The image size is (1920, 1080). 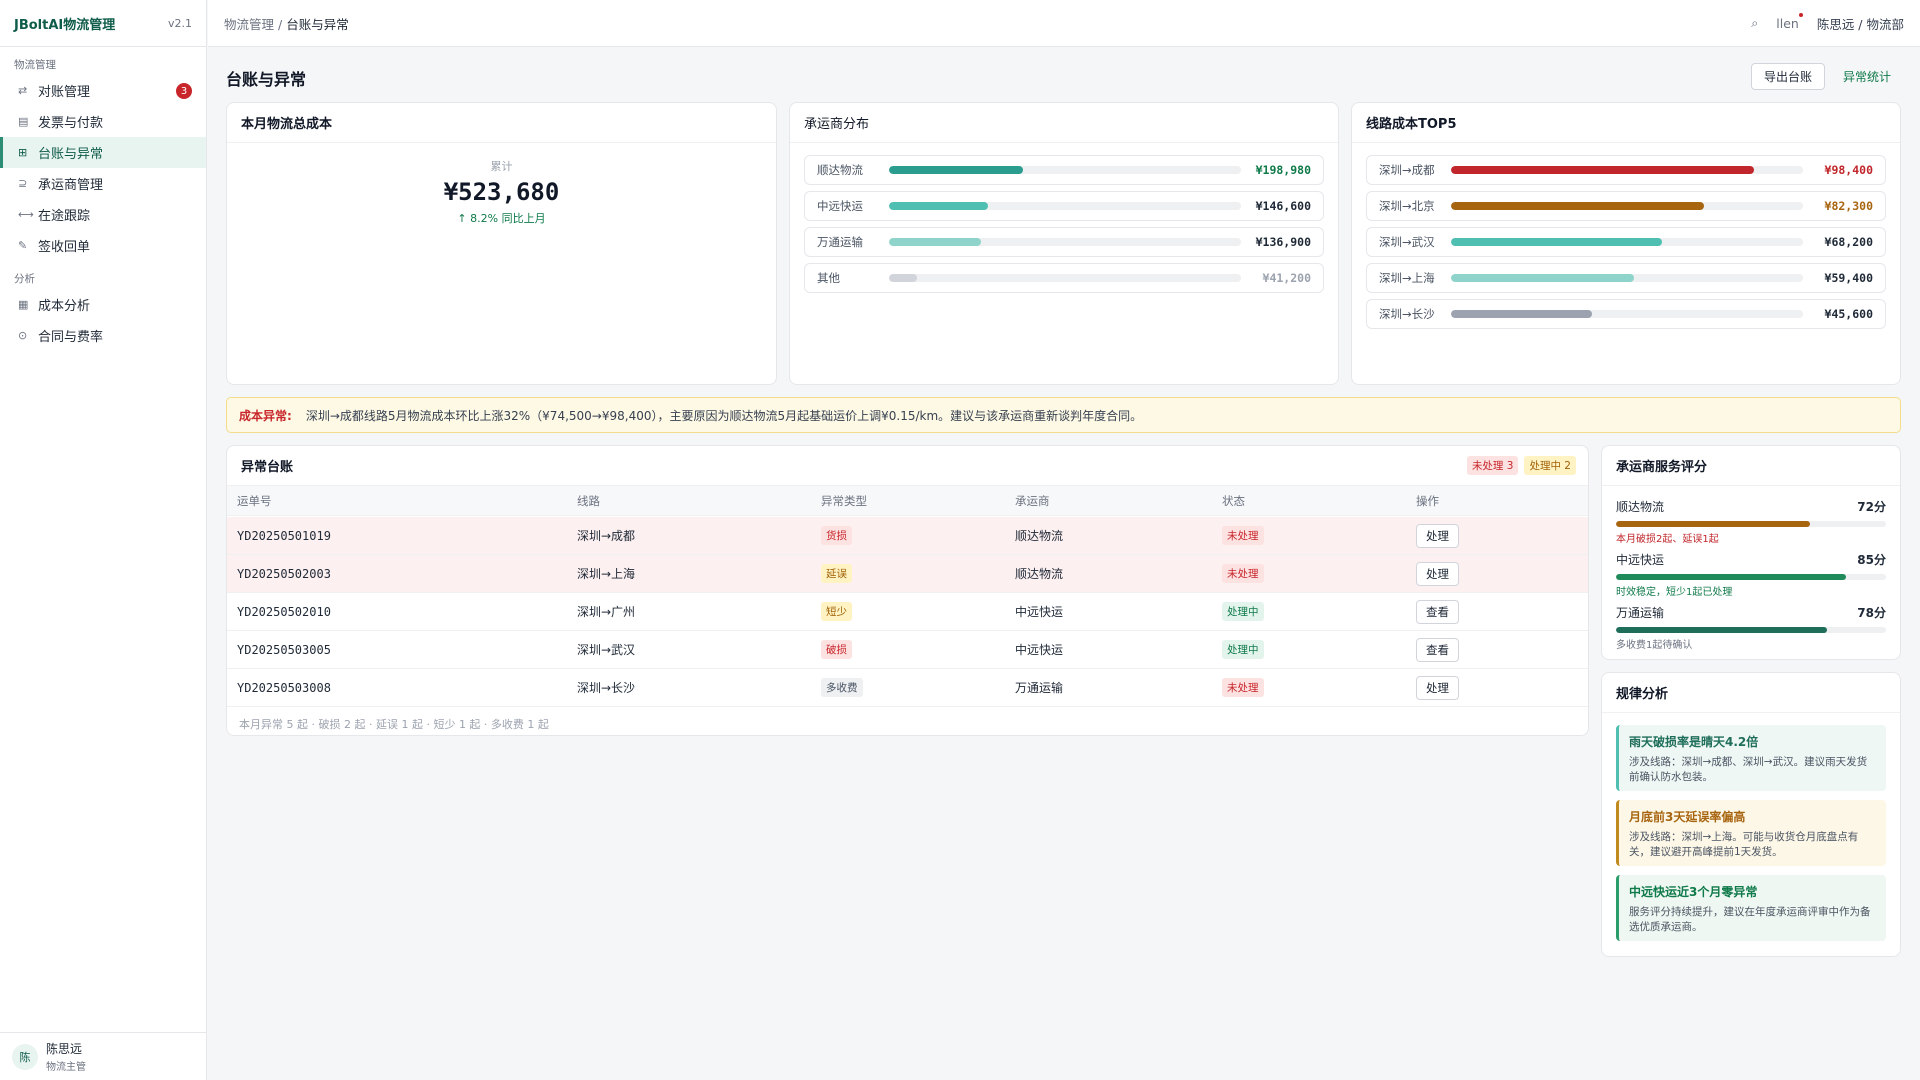 What do you see at coordinates (1788, 76) in the screenshot?
I see `export-ledger-button: 导出台账` at bounding box center [1788, 76].